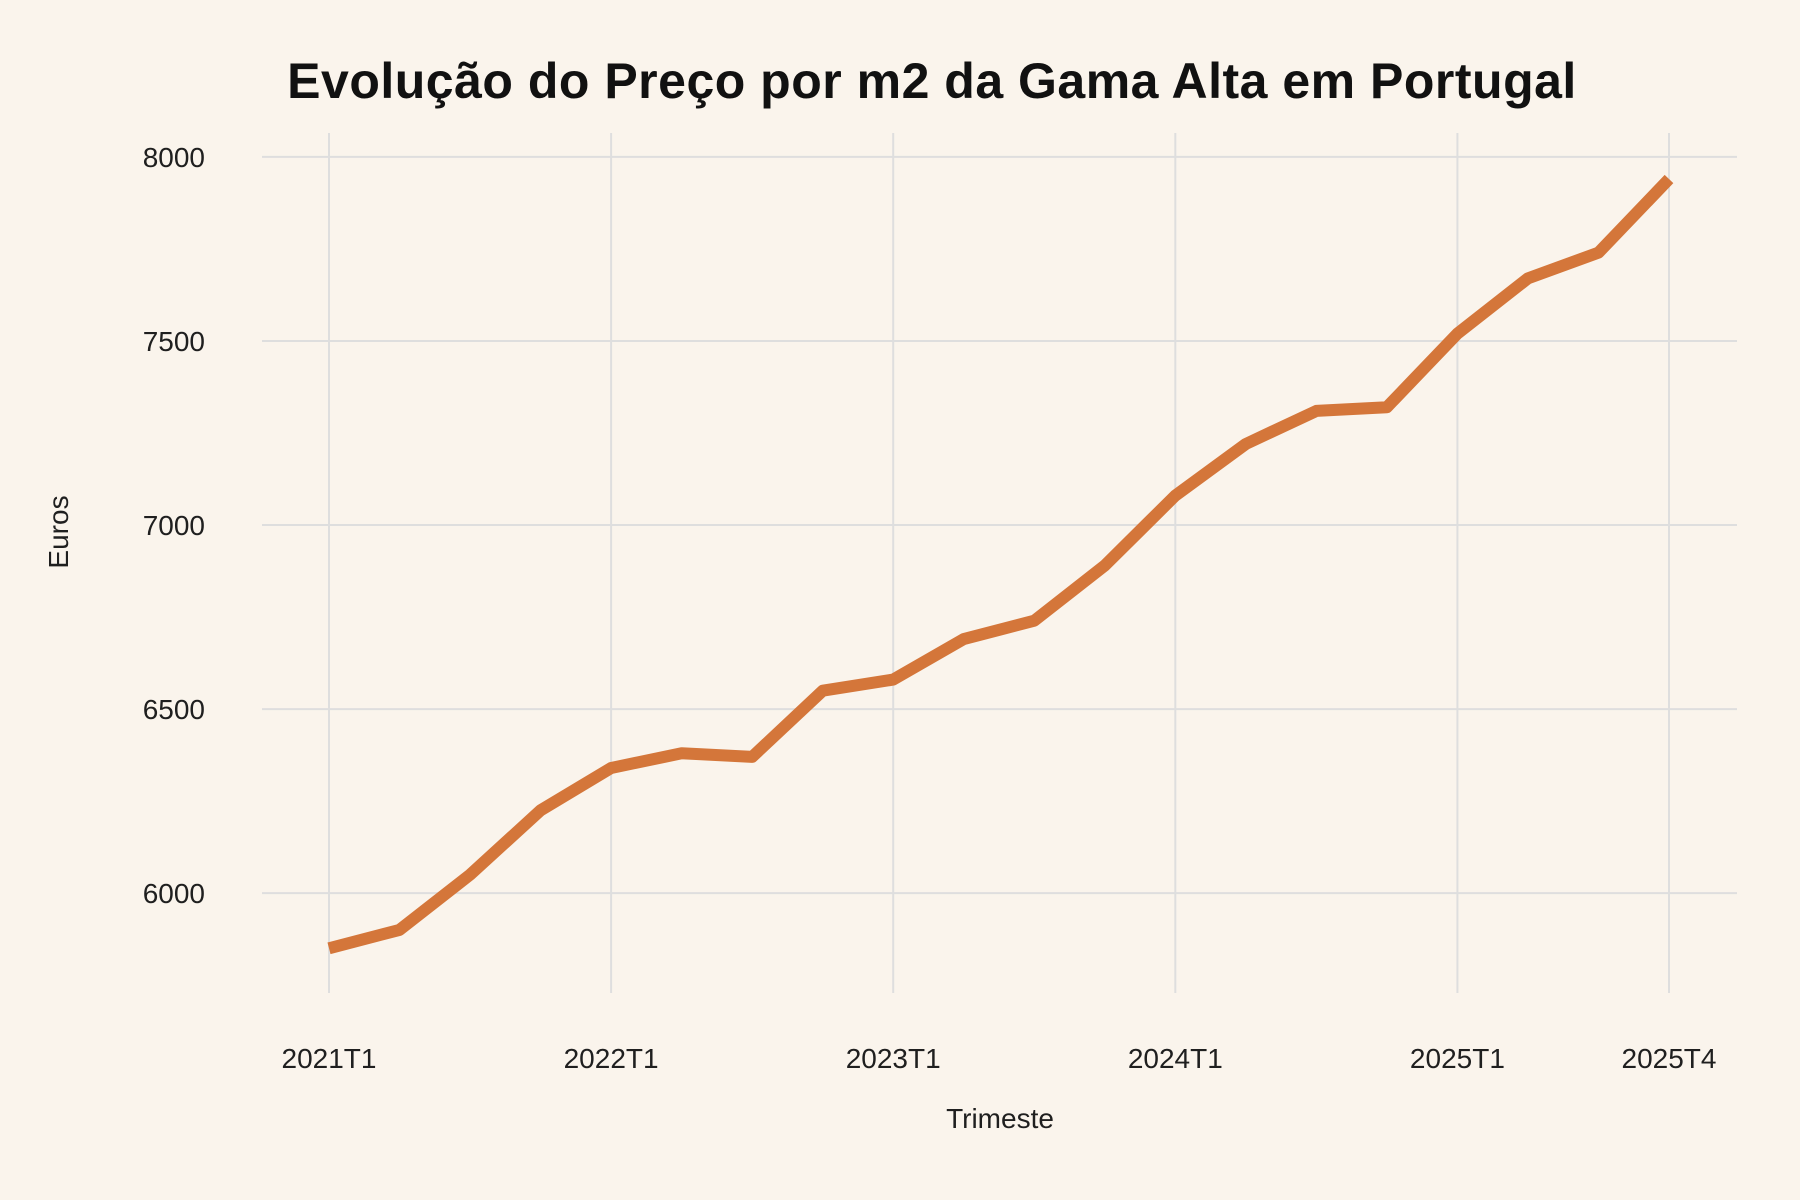  I want to click on y-tick-7500: 7500, so click(174, 341).